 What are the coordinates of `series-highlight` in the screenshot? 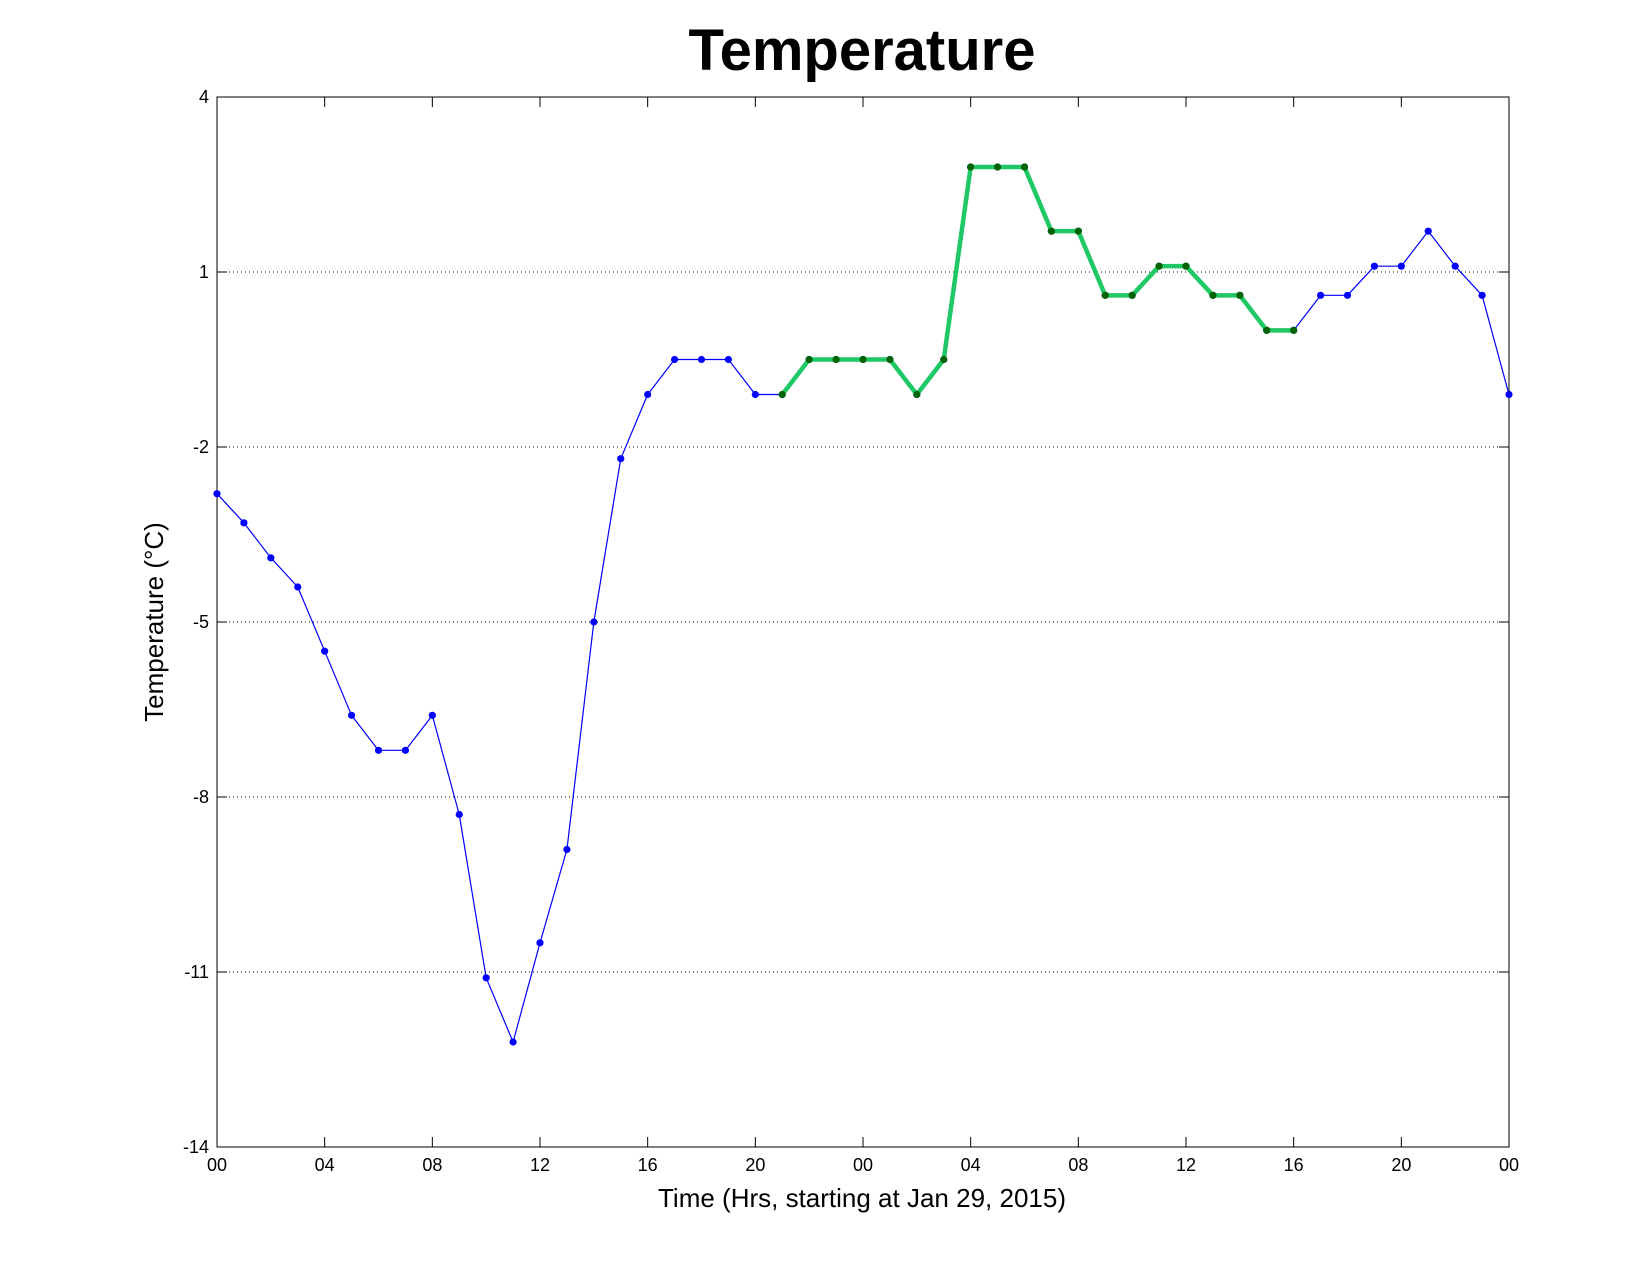 It's located at (1038, 281).